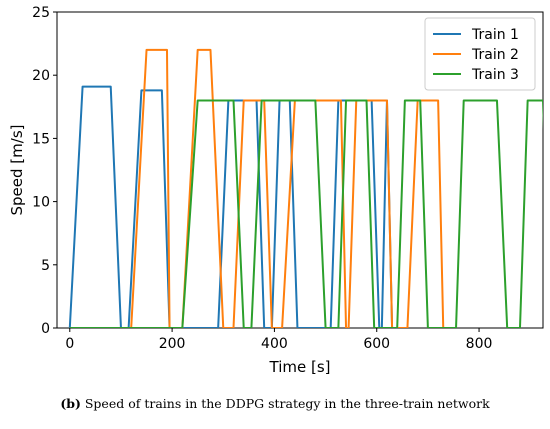  Describe the element at coordinates (495, 35) in the screenshot. I see `legend-label-train-1: Train 1` at that location.